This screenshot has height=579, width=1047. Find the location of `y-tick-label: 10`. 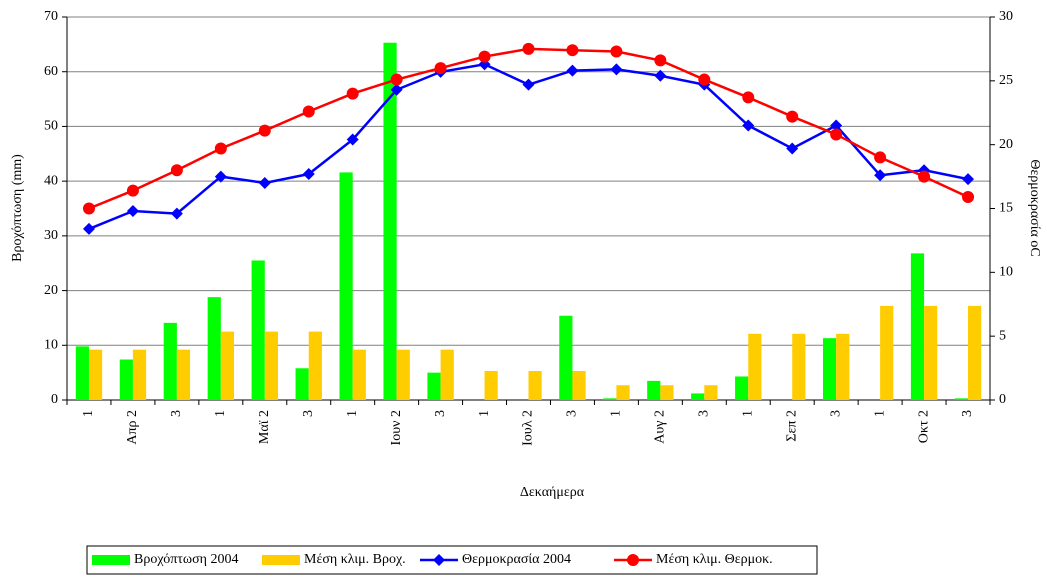

y-tick-label: 10 is located at coordinates (51, 345).